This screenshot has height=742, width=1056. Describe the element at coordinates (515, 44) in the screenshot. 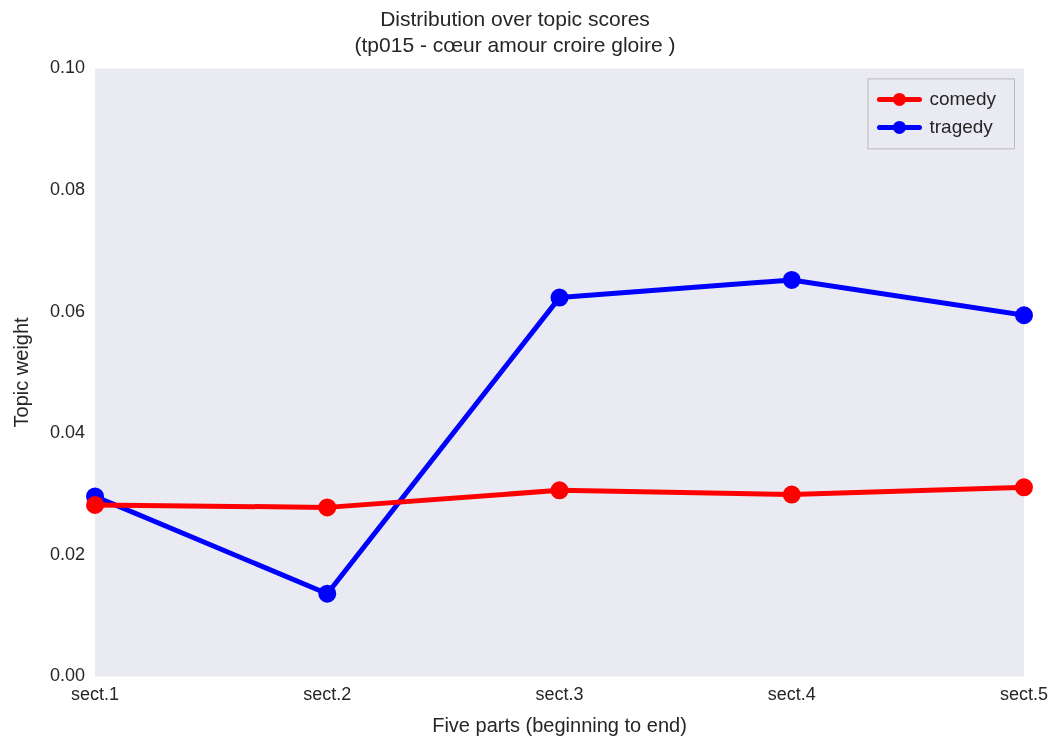

I see `chart-subtitle: (tp015 - cœur amour croire gloire )` at that location.